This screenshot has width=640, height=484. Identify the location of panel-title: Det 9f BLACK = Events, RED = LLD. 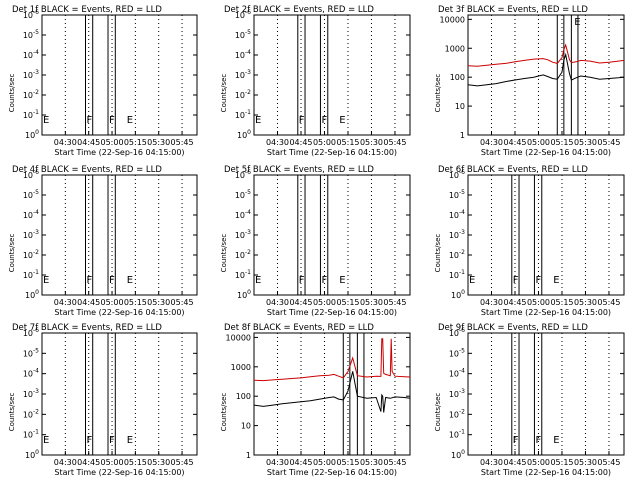
(513, 328).